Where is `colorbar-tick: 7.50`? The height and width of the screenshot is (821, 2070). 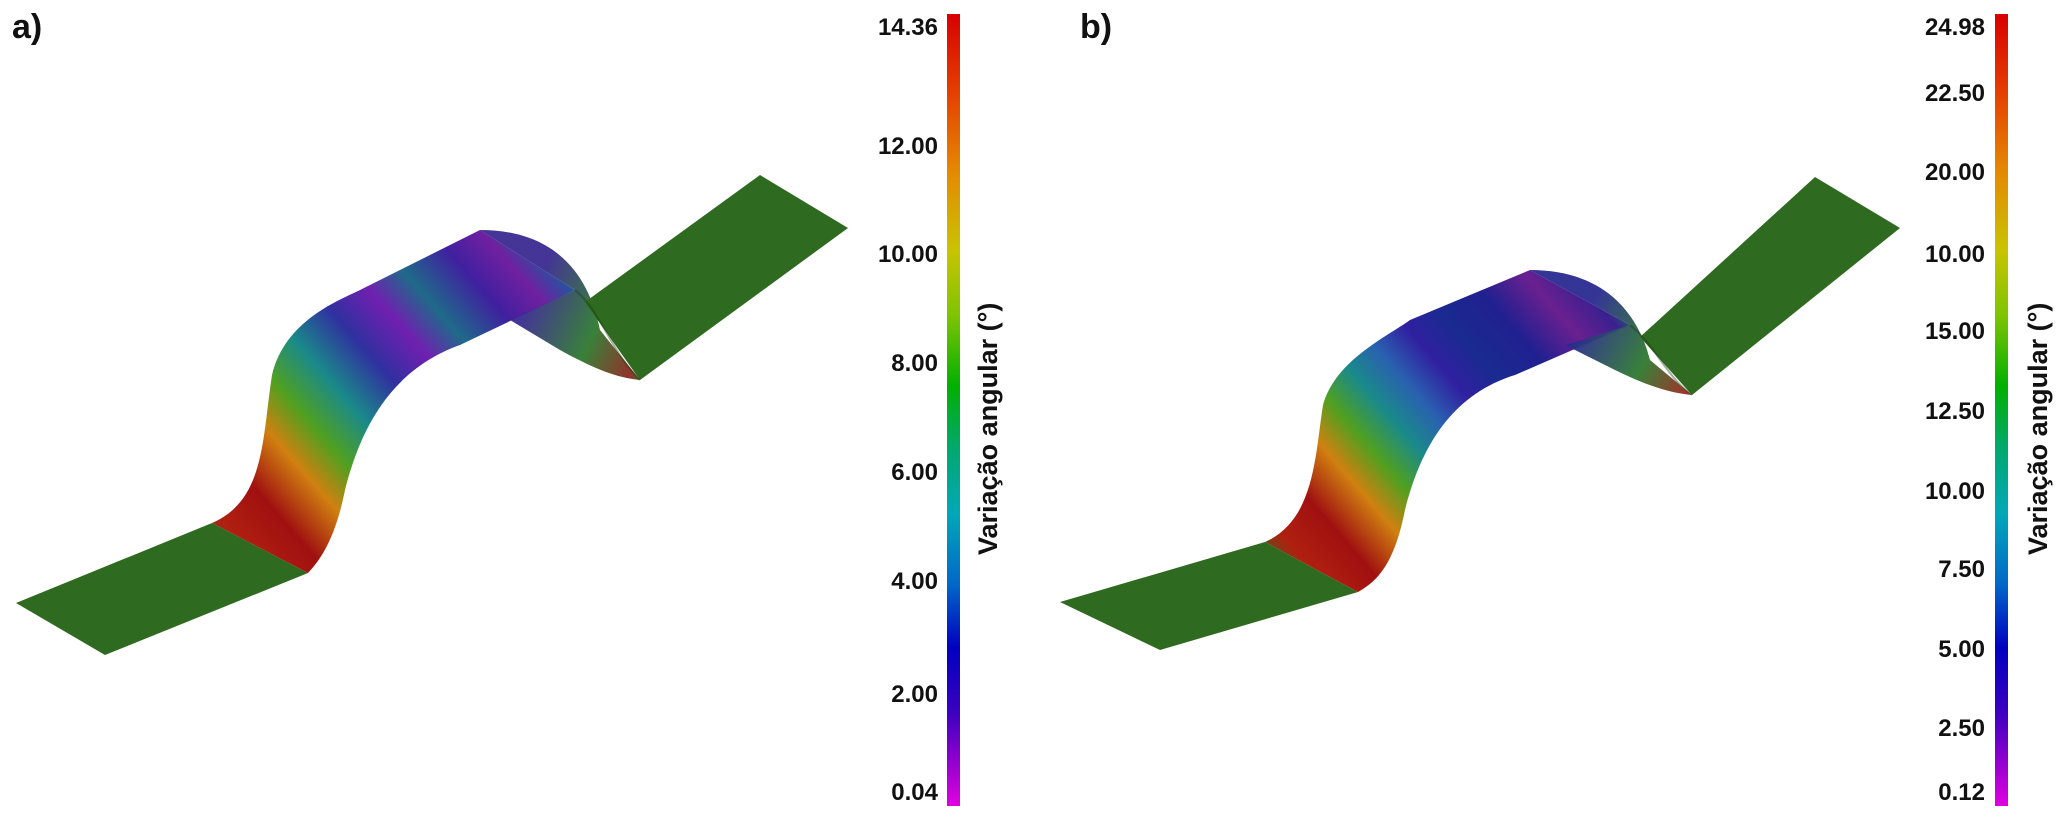
colorbar-tick: 7.50 is located at coordinates (1961, 569).